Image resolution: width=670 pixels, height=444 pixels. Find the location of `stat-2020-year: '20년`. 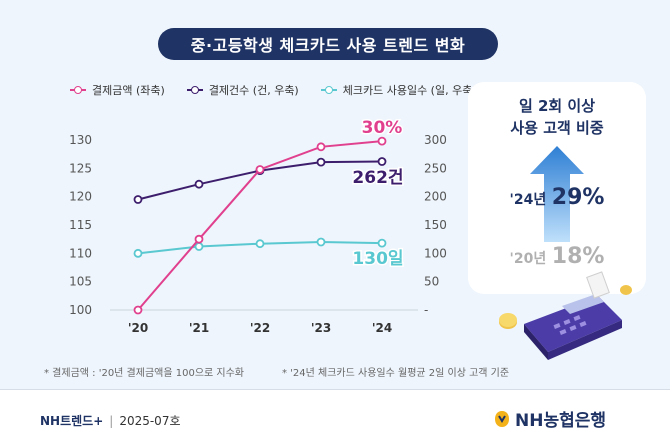

stat-2020-year: '20년 is located at coordinates (528, 259).